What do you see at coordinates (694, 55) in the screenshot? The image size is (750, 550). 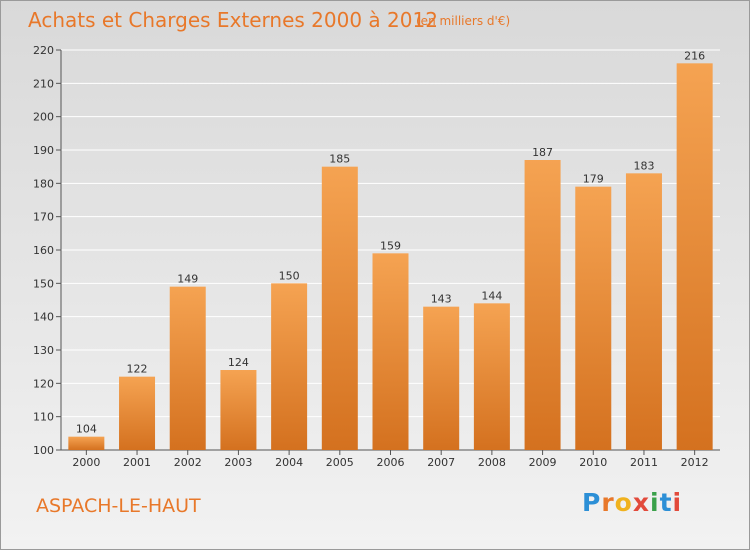 I see `data-label: 216` at bounding box center [694, 55].